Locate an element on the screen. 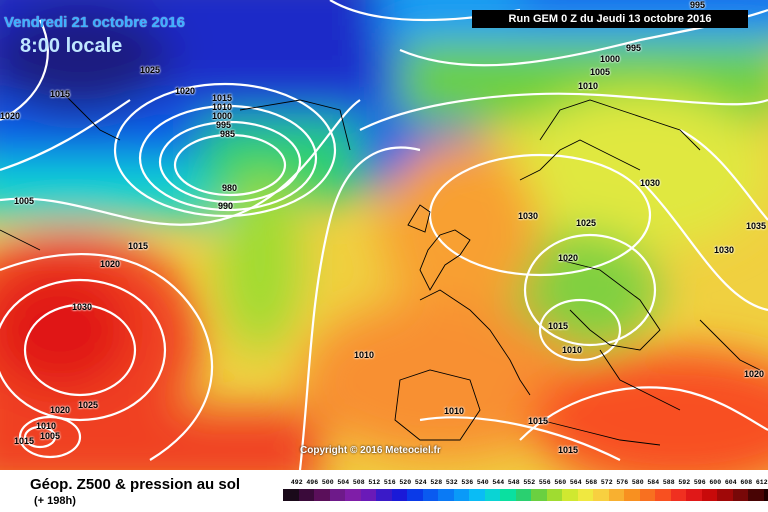 This screenshot has width=768, height=512. forecast-lead-time: (+ 198h) is located at coordinates (55, 501).